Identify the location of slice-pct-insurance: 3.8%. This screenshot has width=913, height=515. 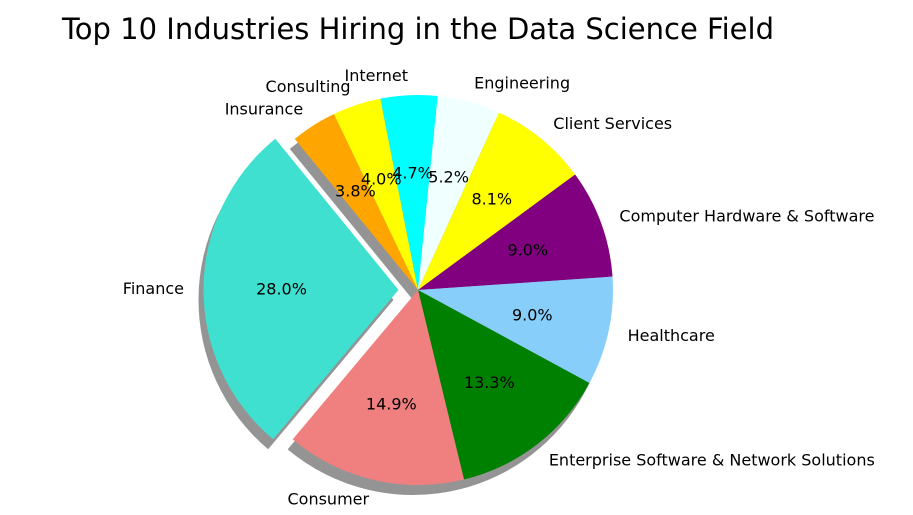
(355, 191).